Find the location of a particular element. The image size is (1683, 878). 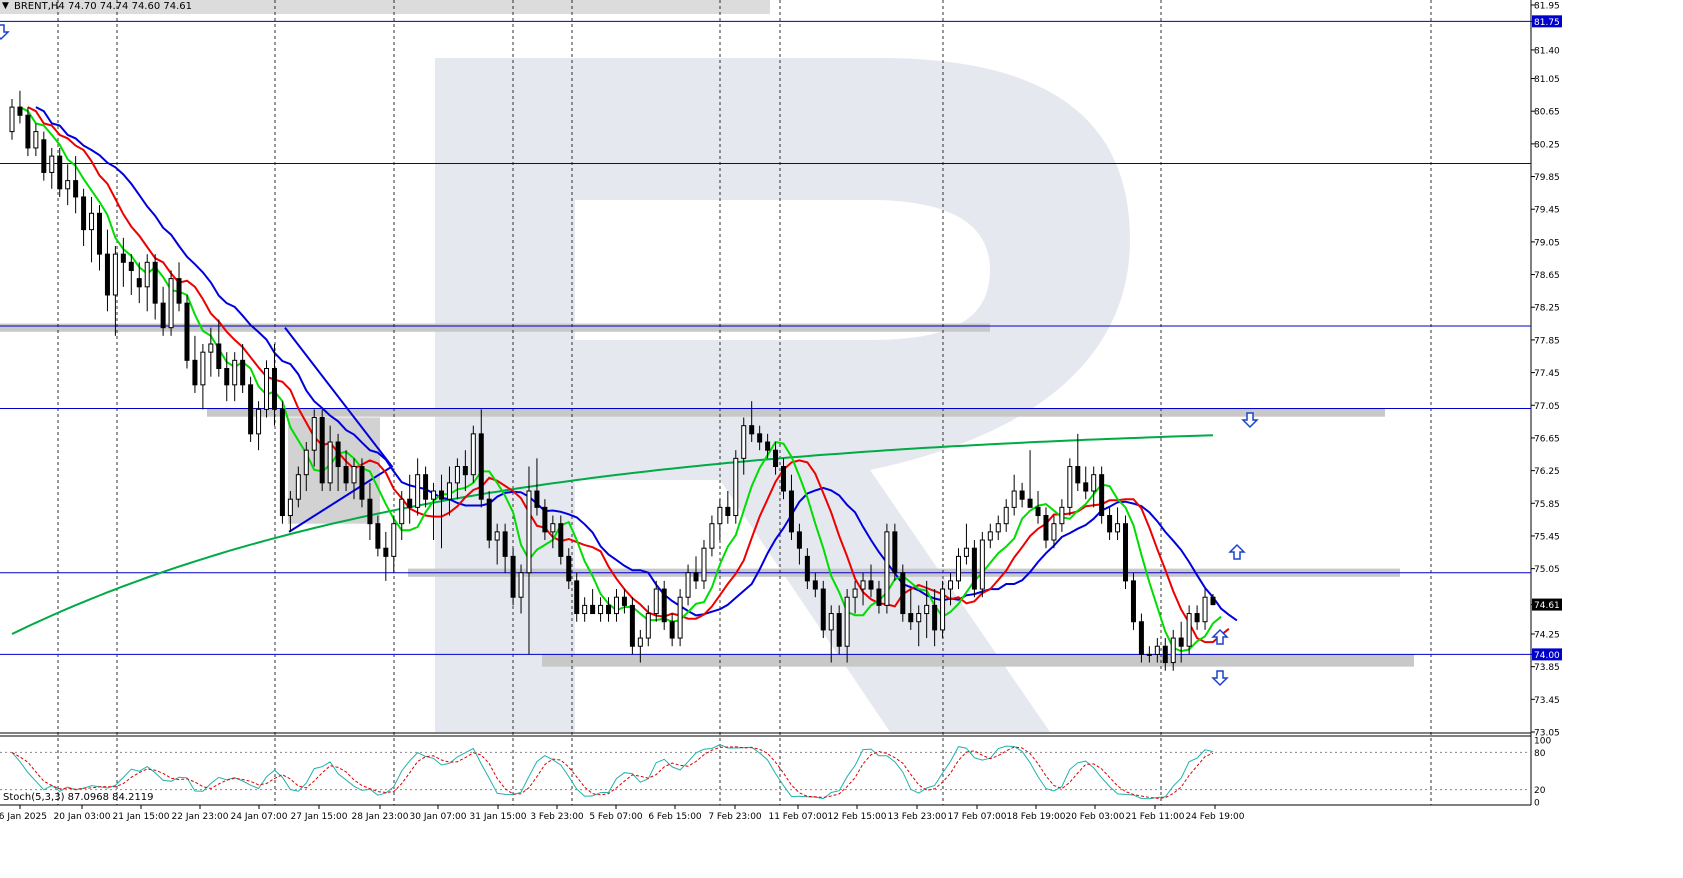

x-tick-label: 24 Jan 07:00 is located at coordinates (259, 817).